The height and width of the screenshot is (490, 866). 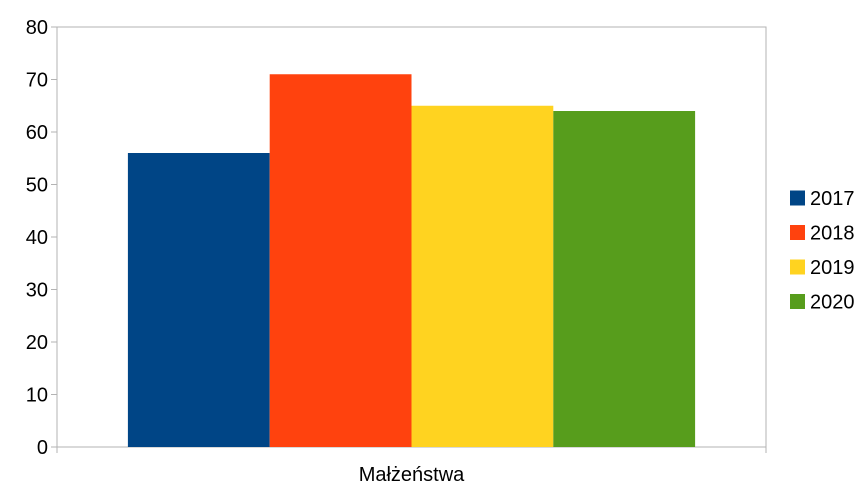 I want to click on legend: 2017 2018 2019 2020, so click(x=822, y=251).